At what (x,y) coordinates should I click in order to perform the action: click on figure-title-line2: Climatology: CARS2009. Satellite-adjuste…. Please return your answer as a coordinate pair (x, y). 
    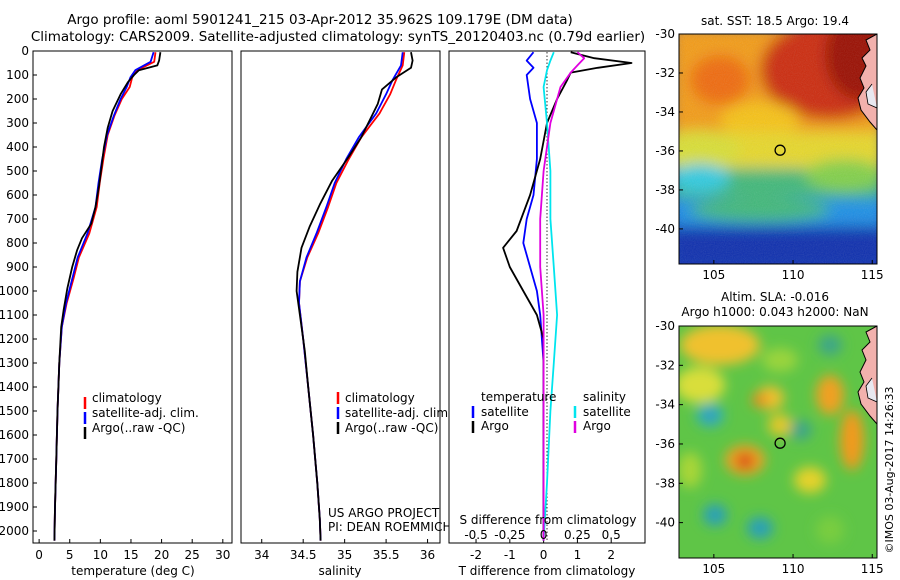
    Looking at the image, I should click on (338, 37).